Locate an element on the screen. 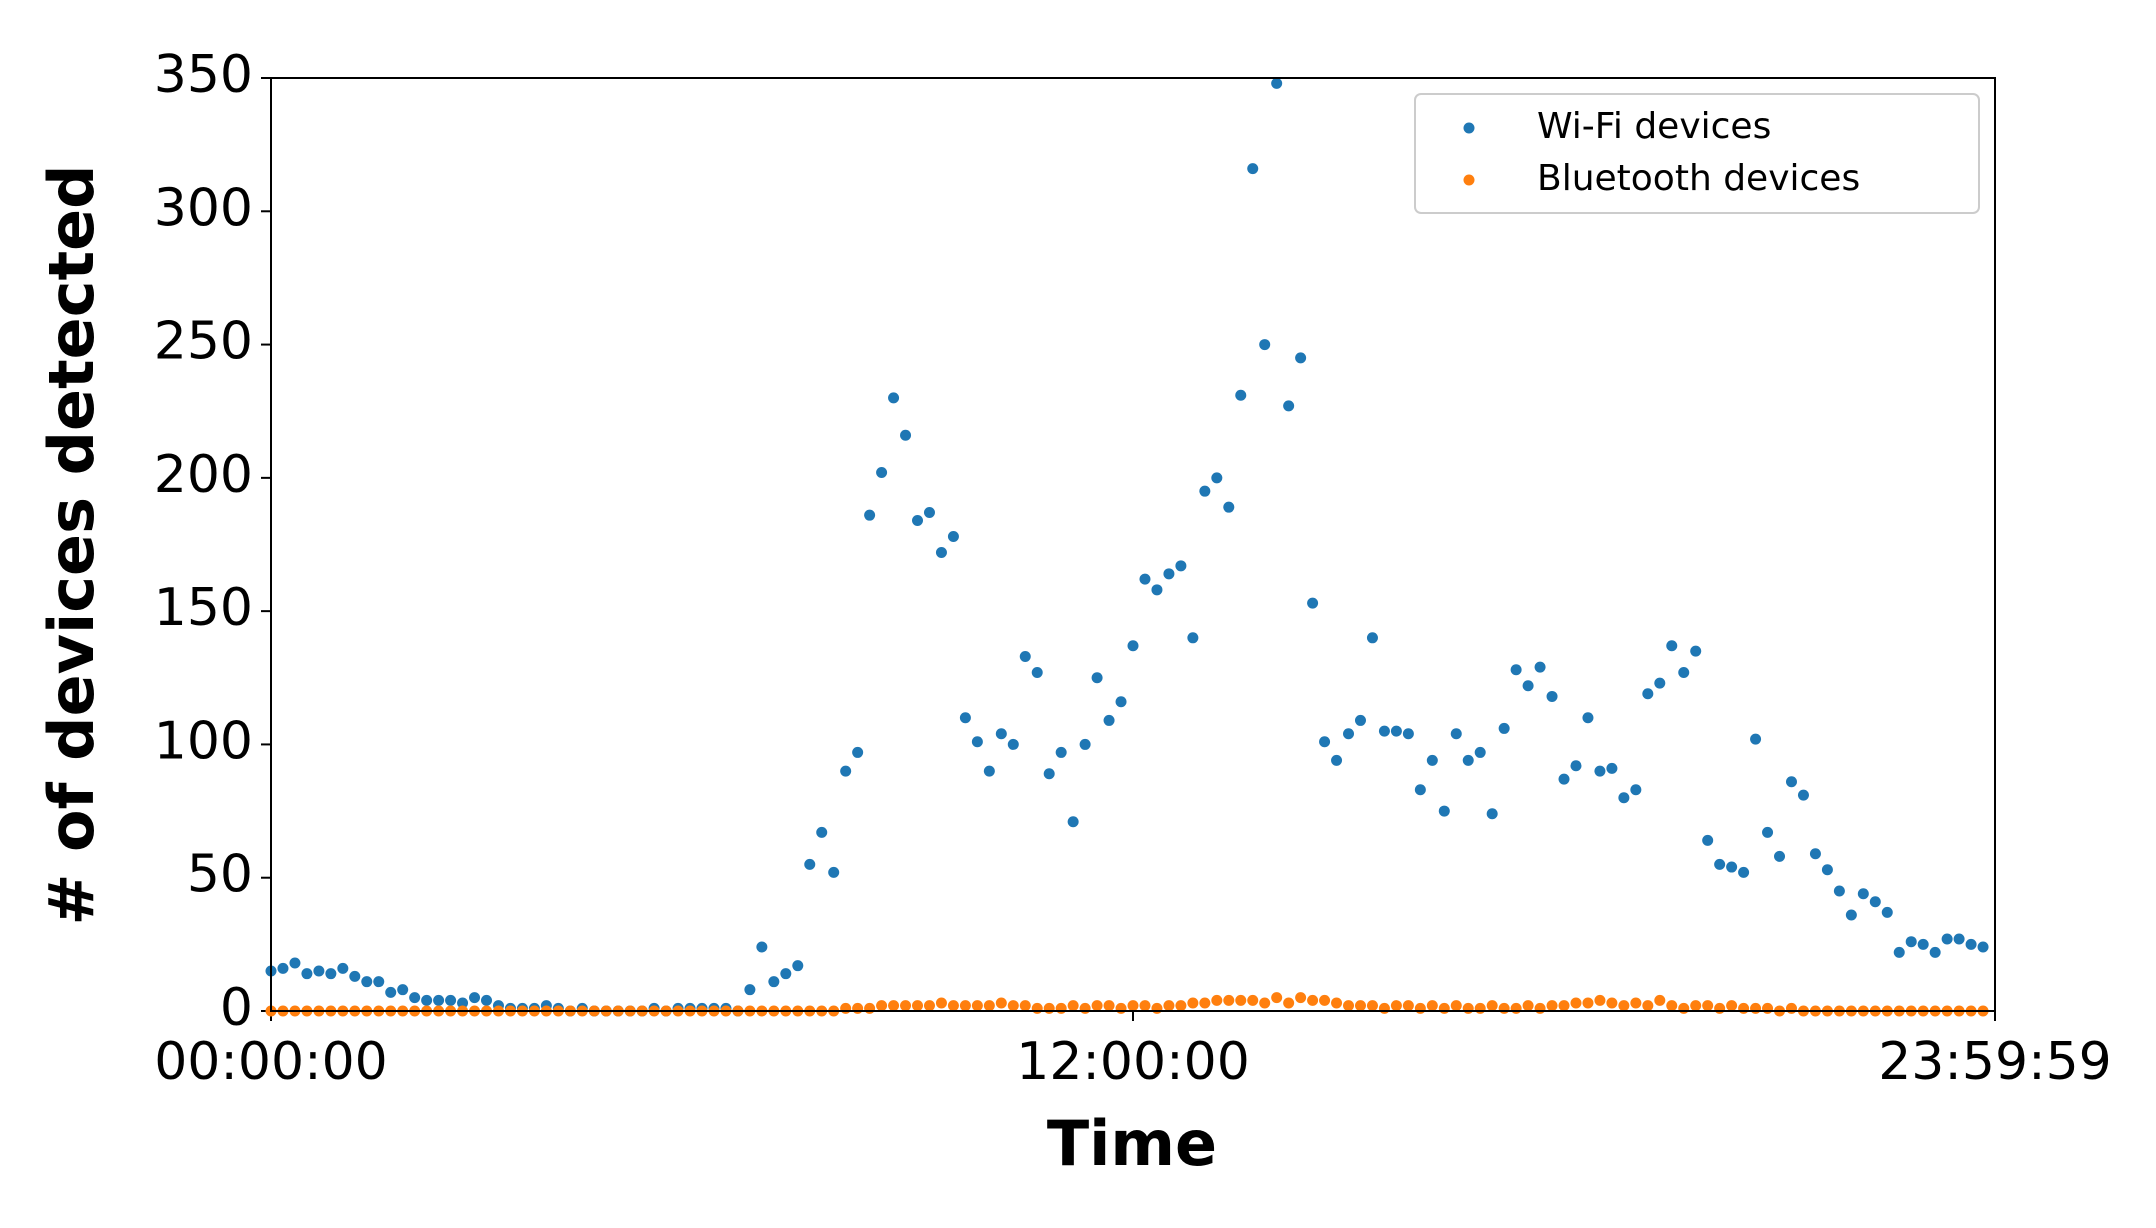  y-tick-label: 100 is located at coordinates (203, 741).